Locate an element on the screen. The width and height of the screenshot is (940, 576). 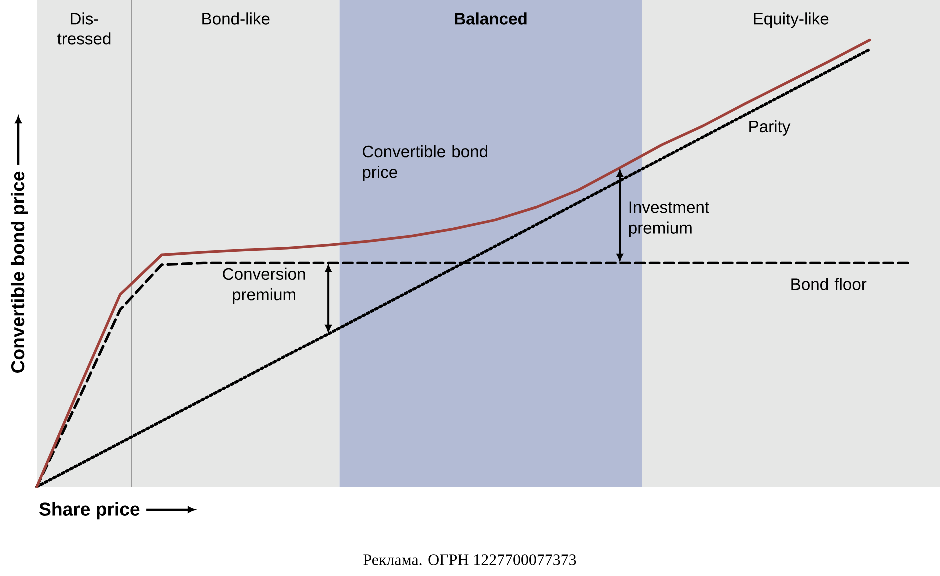
text: Balanced is located at coordinates (491, 18).